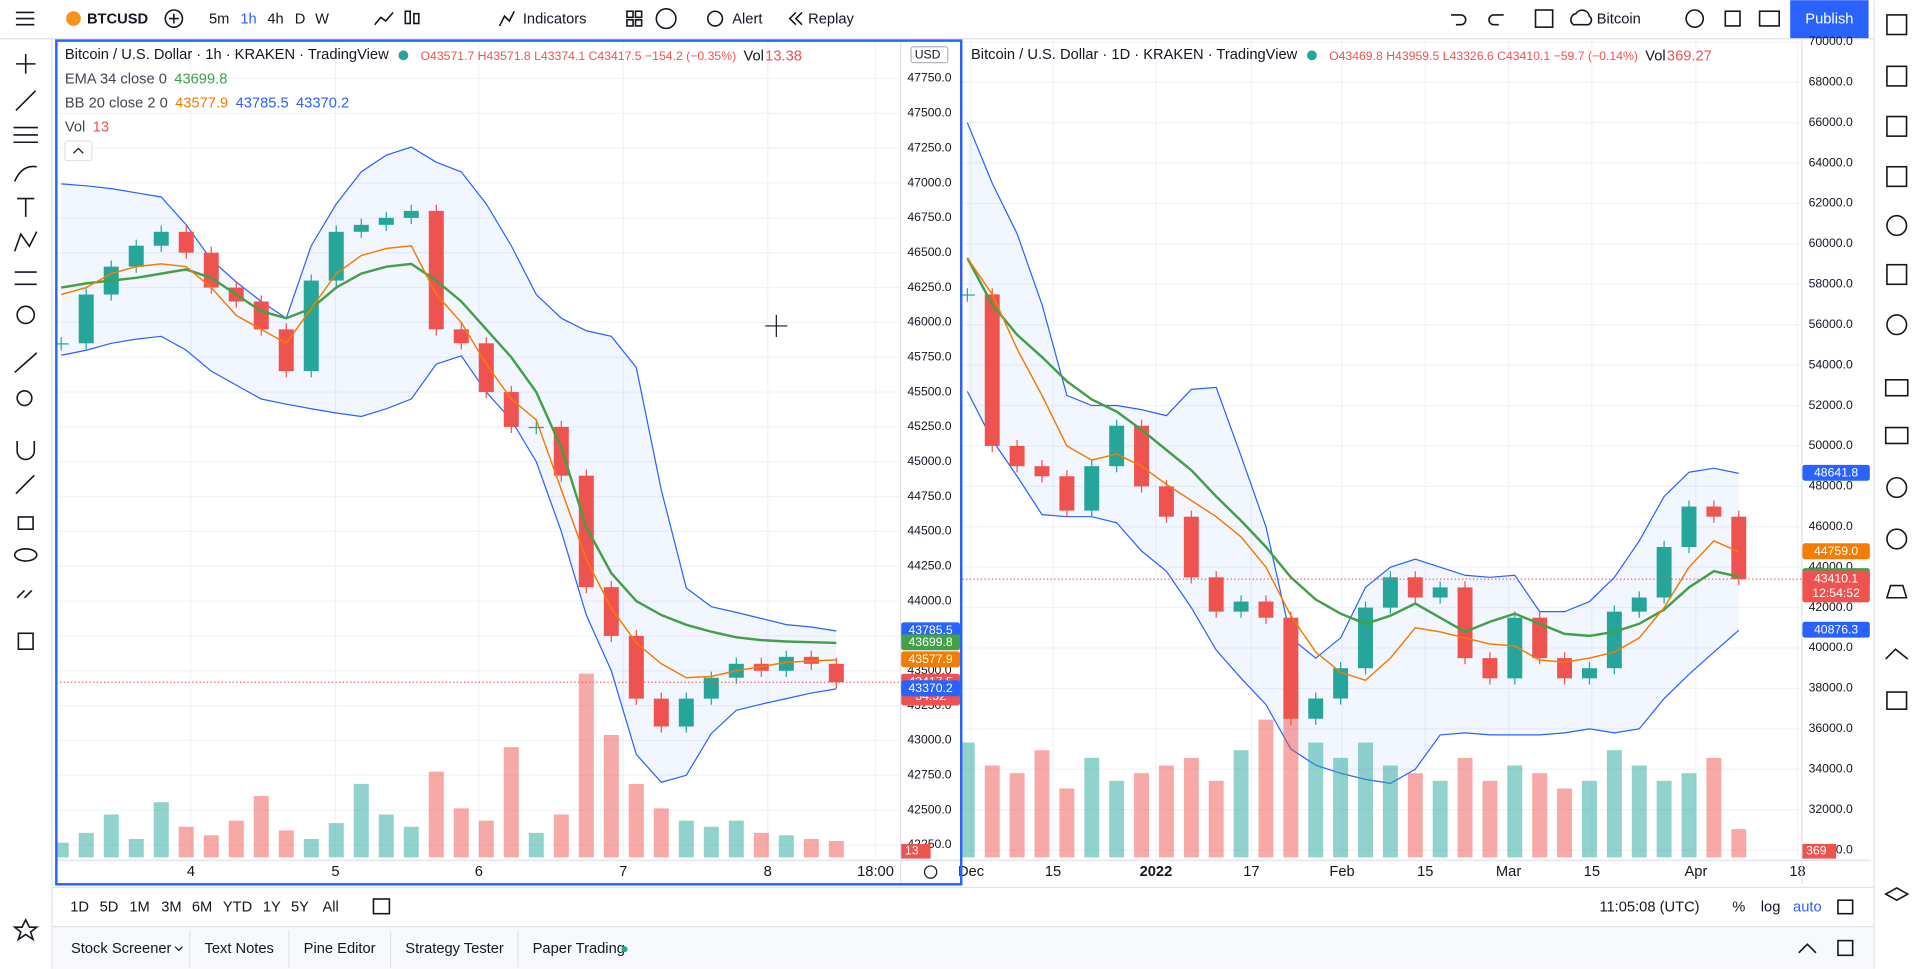 Image resolution: width=1920 pixels, height=969 pixels. Describe the element at coordinates (1807, 948) in the screenshot. I see `collapse-panel` at that location.